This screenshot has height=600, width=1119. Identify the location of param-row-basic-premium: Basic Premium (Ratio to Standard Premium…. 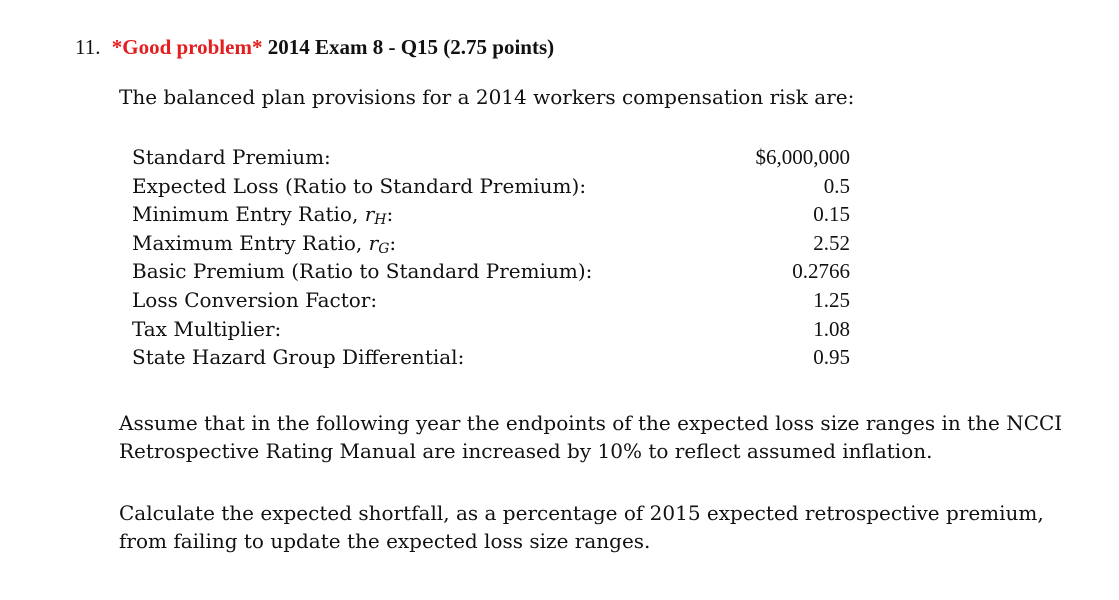
(491, 271).